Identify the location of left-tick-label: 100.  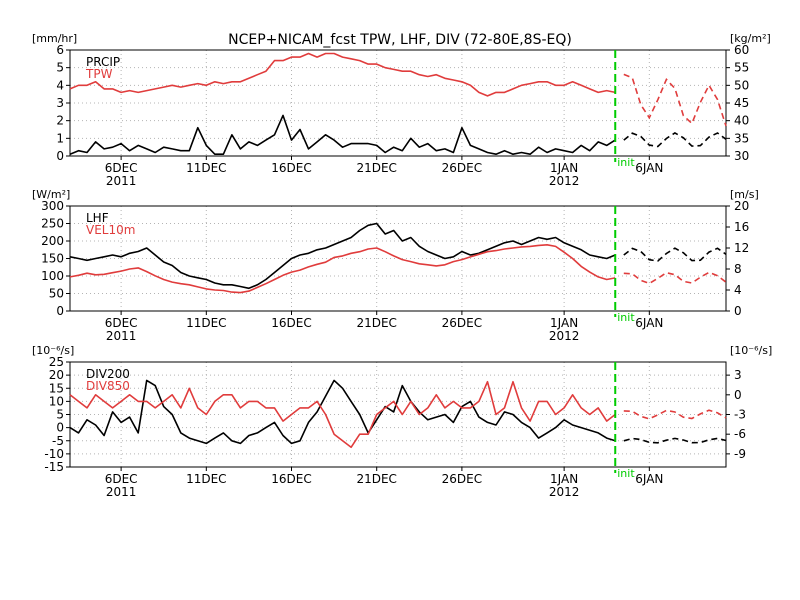
(52, 276).